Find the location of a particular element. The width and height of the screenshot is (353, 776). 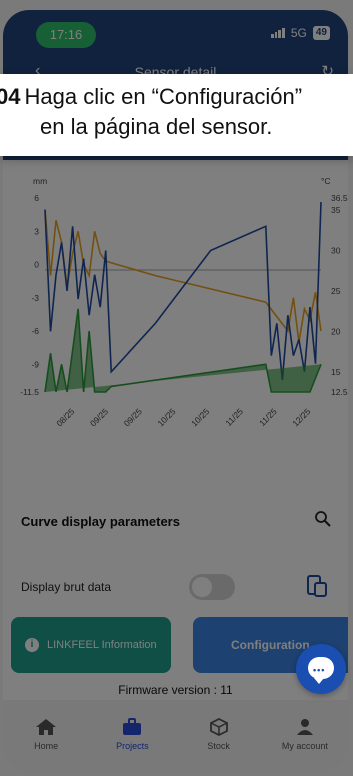

chat-button: ••• is located at coordinates (321, 669).